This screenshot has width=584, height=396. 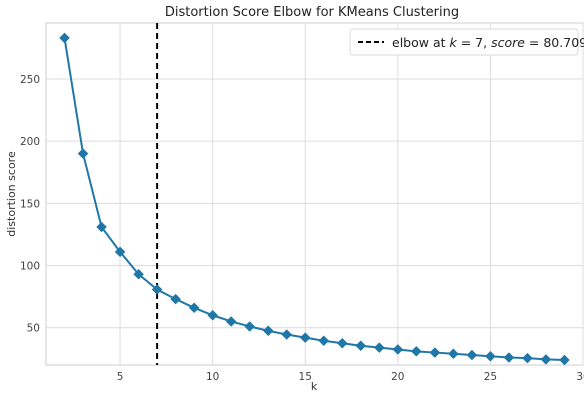 What do you see at coordinates (30, 80) in the screenshot?
I see `y-tick-label: 250` at bounding box center [30, 80].